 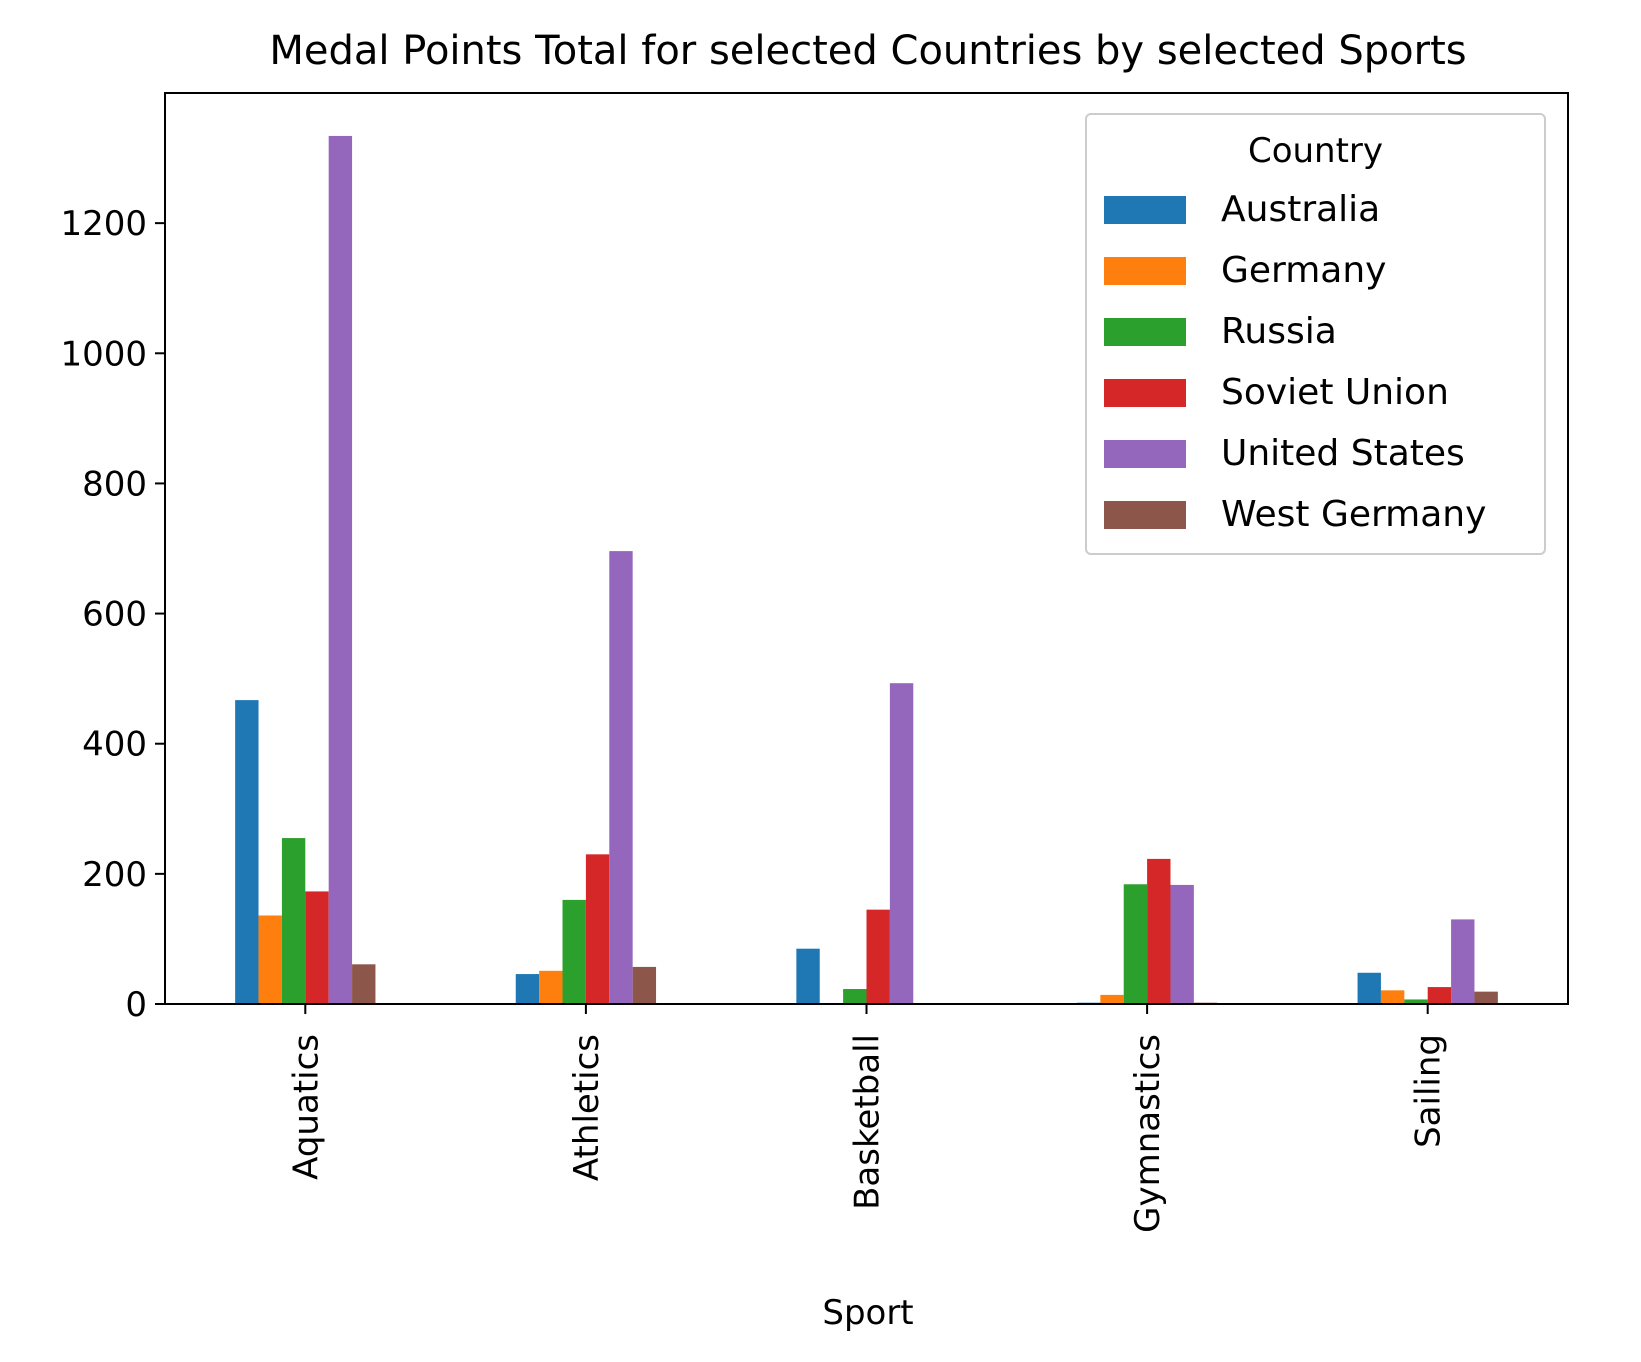 I want to click on series-west-germany, so click(x=925, y=984).